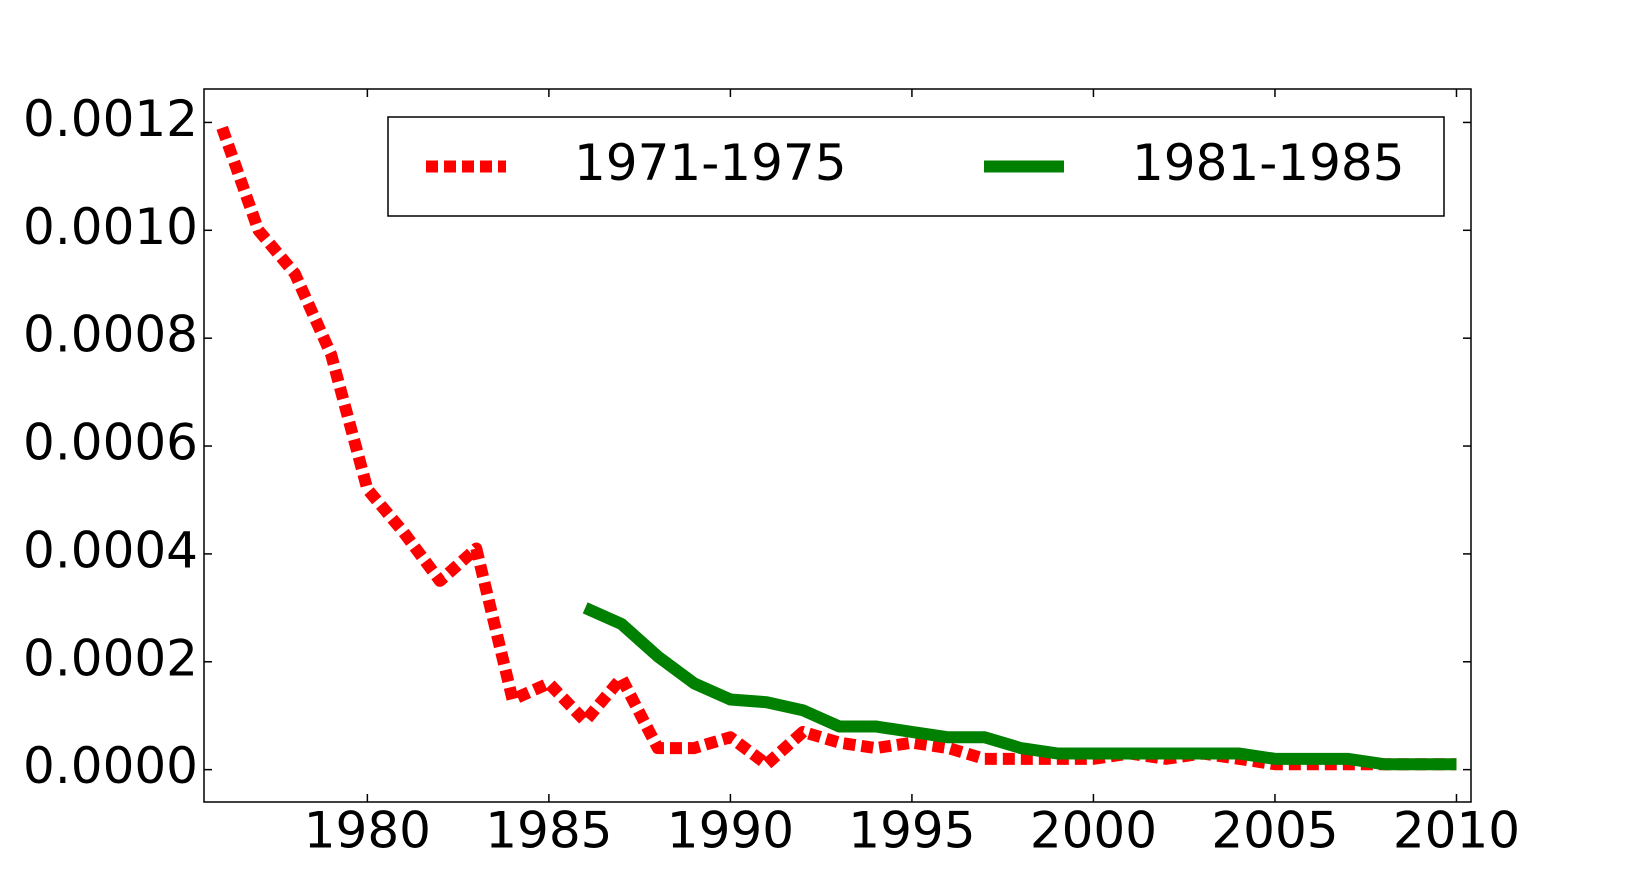  What do you see at coordinates (911, 831) in the screenshot?
I see `x-tick-label: 1995` at bounding box center [911, 831].